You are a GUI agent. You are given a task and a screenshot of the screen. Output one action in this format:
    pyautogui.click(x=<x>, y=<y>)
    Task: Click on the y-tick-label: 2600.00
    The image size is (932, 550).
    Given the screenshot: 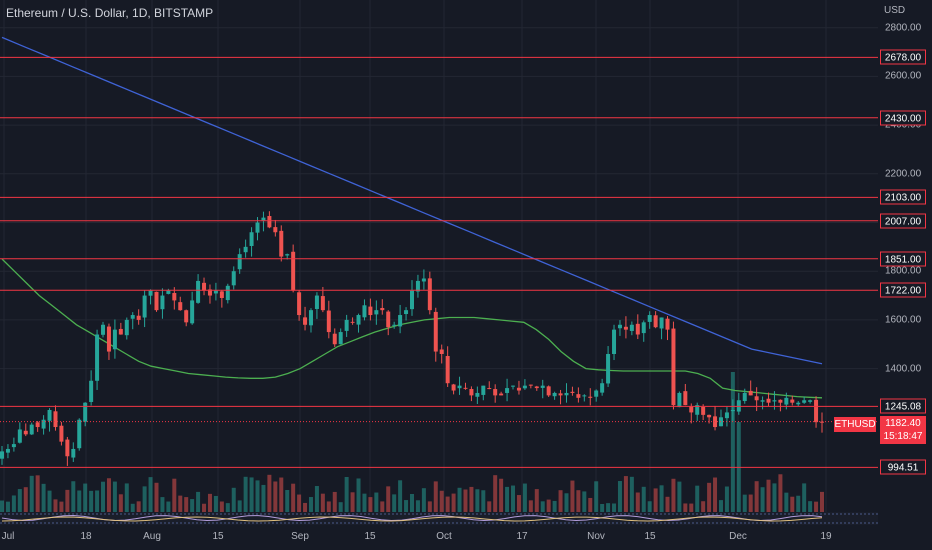 What is the action you would take?
    pyautogui.click(x=903, y=76)
    